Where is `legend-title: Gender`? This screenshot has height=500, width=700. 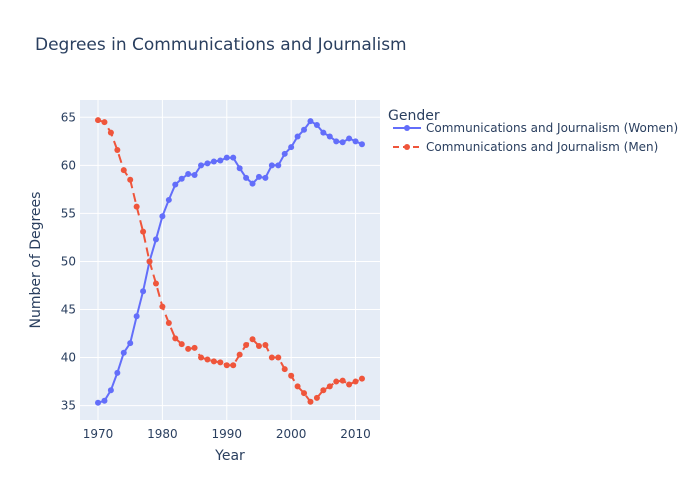 legend-title: Gender is located at coordinates (414, 116).